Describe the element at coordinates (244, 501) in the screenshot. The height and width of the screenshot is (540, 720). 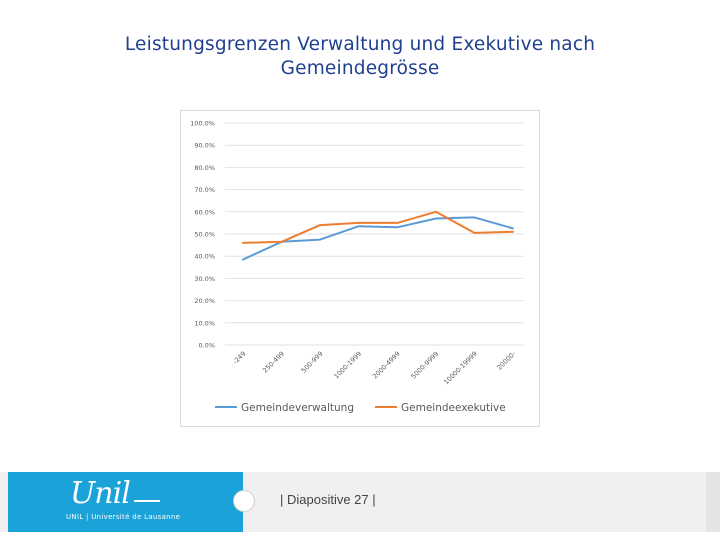
I see `footer-dot` at that location.